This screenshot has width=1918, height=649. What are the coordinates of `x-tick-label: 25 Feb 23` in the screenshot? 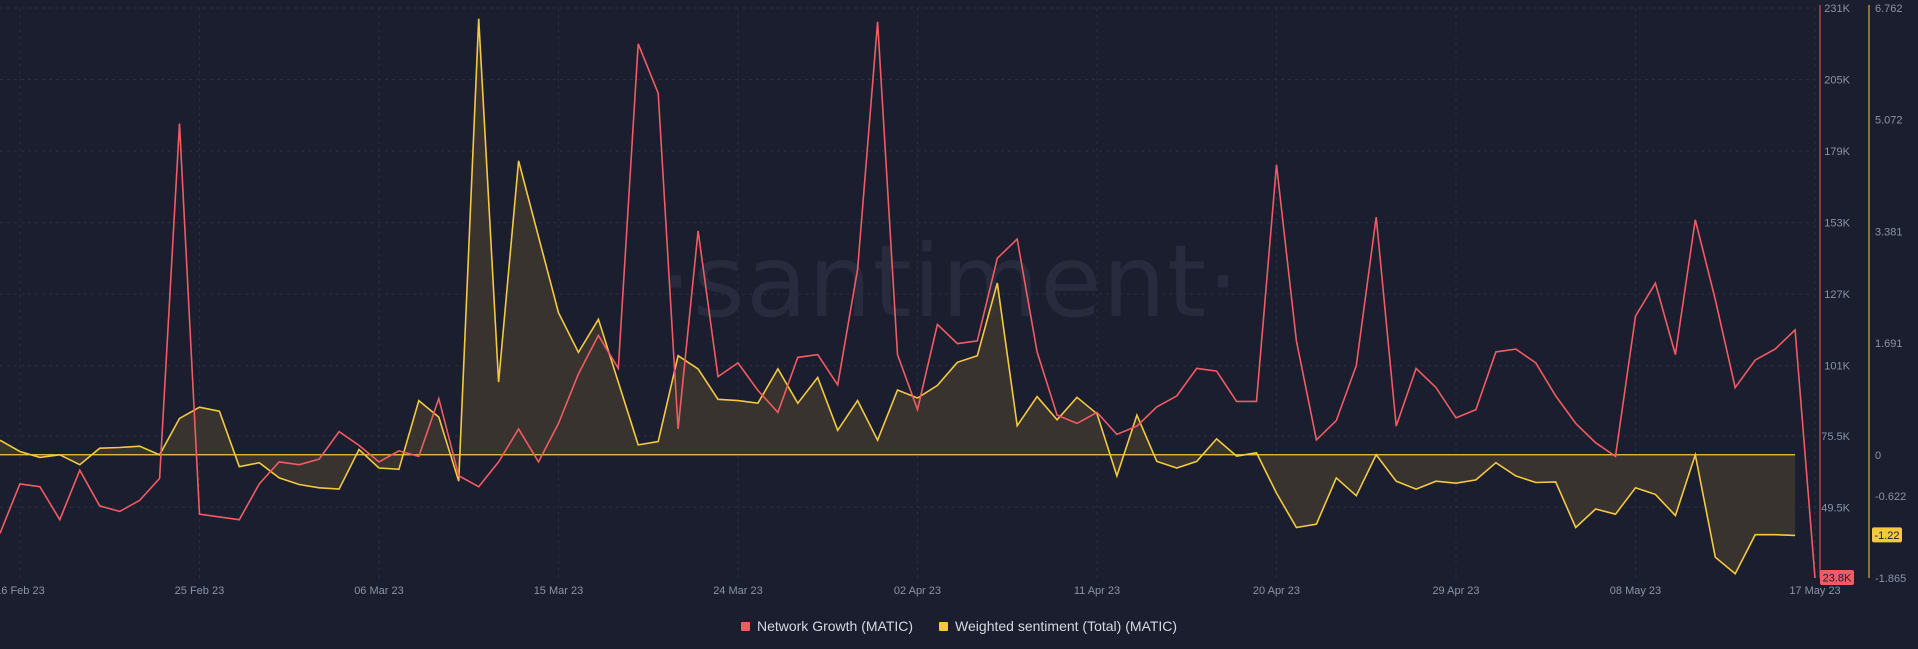 It's located at (200, 591).